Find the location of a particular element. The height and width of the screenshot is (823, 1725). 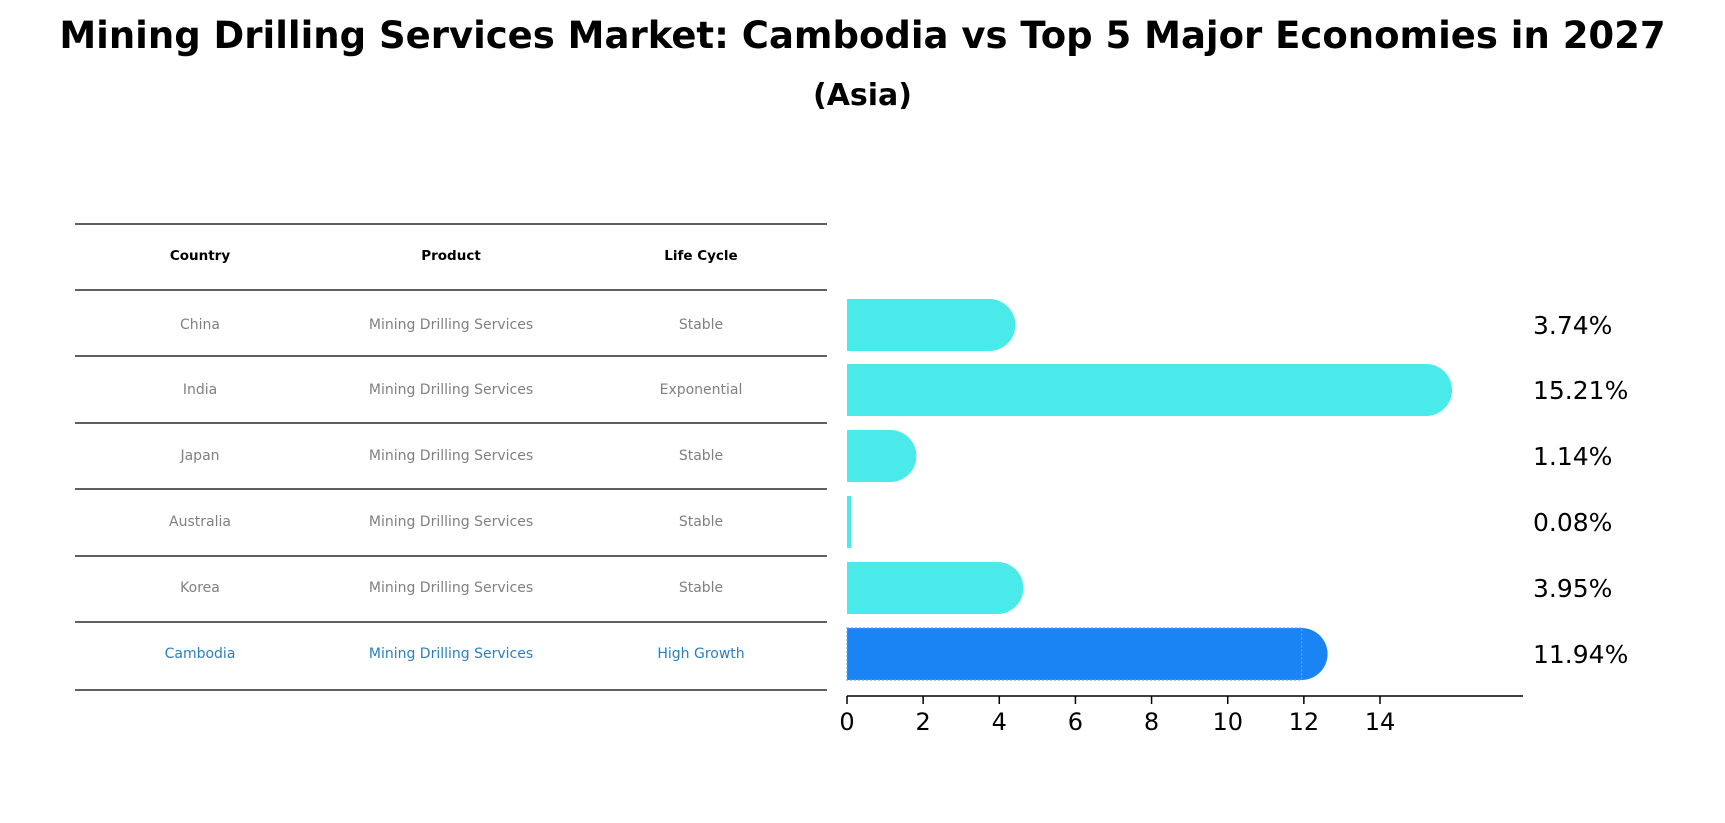

table-cell-country: Australia is located at coordinates (200, 522).